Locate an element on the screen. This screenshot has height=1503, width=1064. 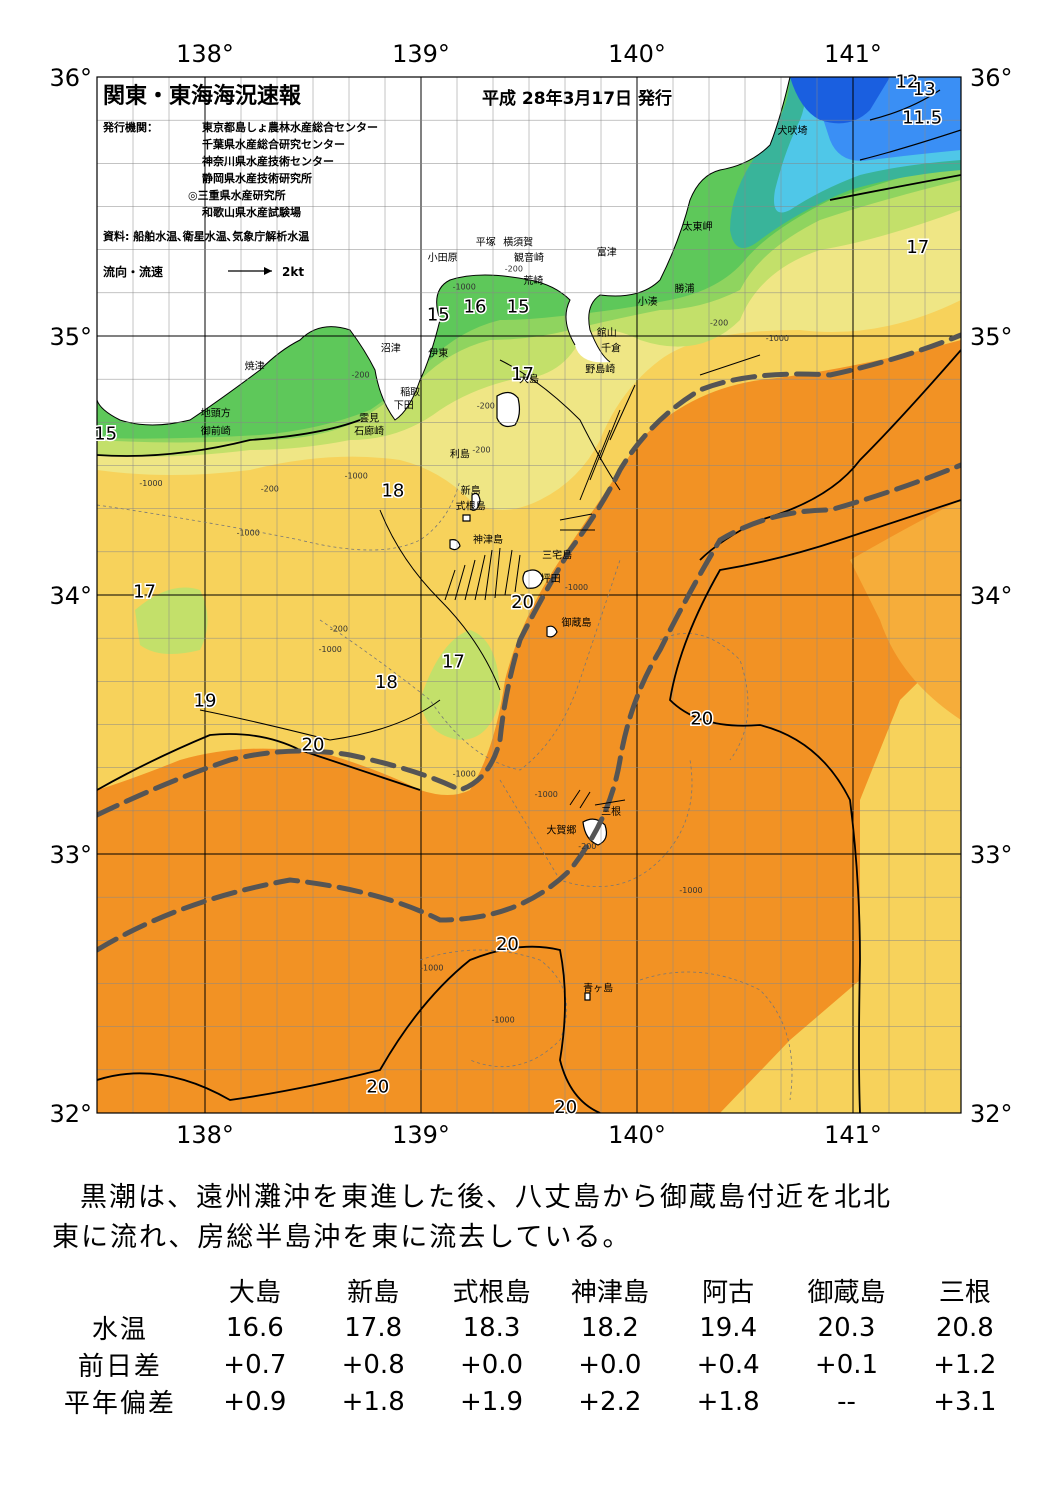
data-sources: 資料: 船舶水温､衛星水温､気象庁解析水温 is located at coordinates (206, 236).